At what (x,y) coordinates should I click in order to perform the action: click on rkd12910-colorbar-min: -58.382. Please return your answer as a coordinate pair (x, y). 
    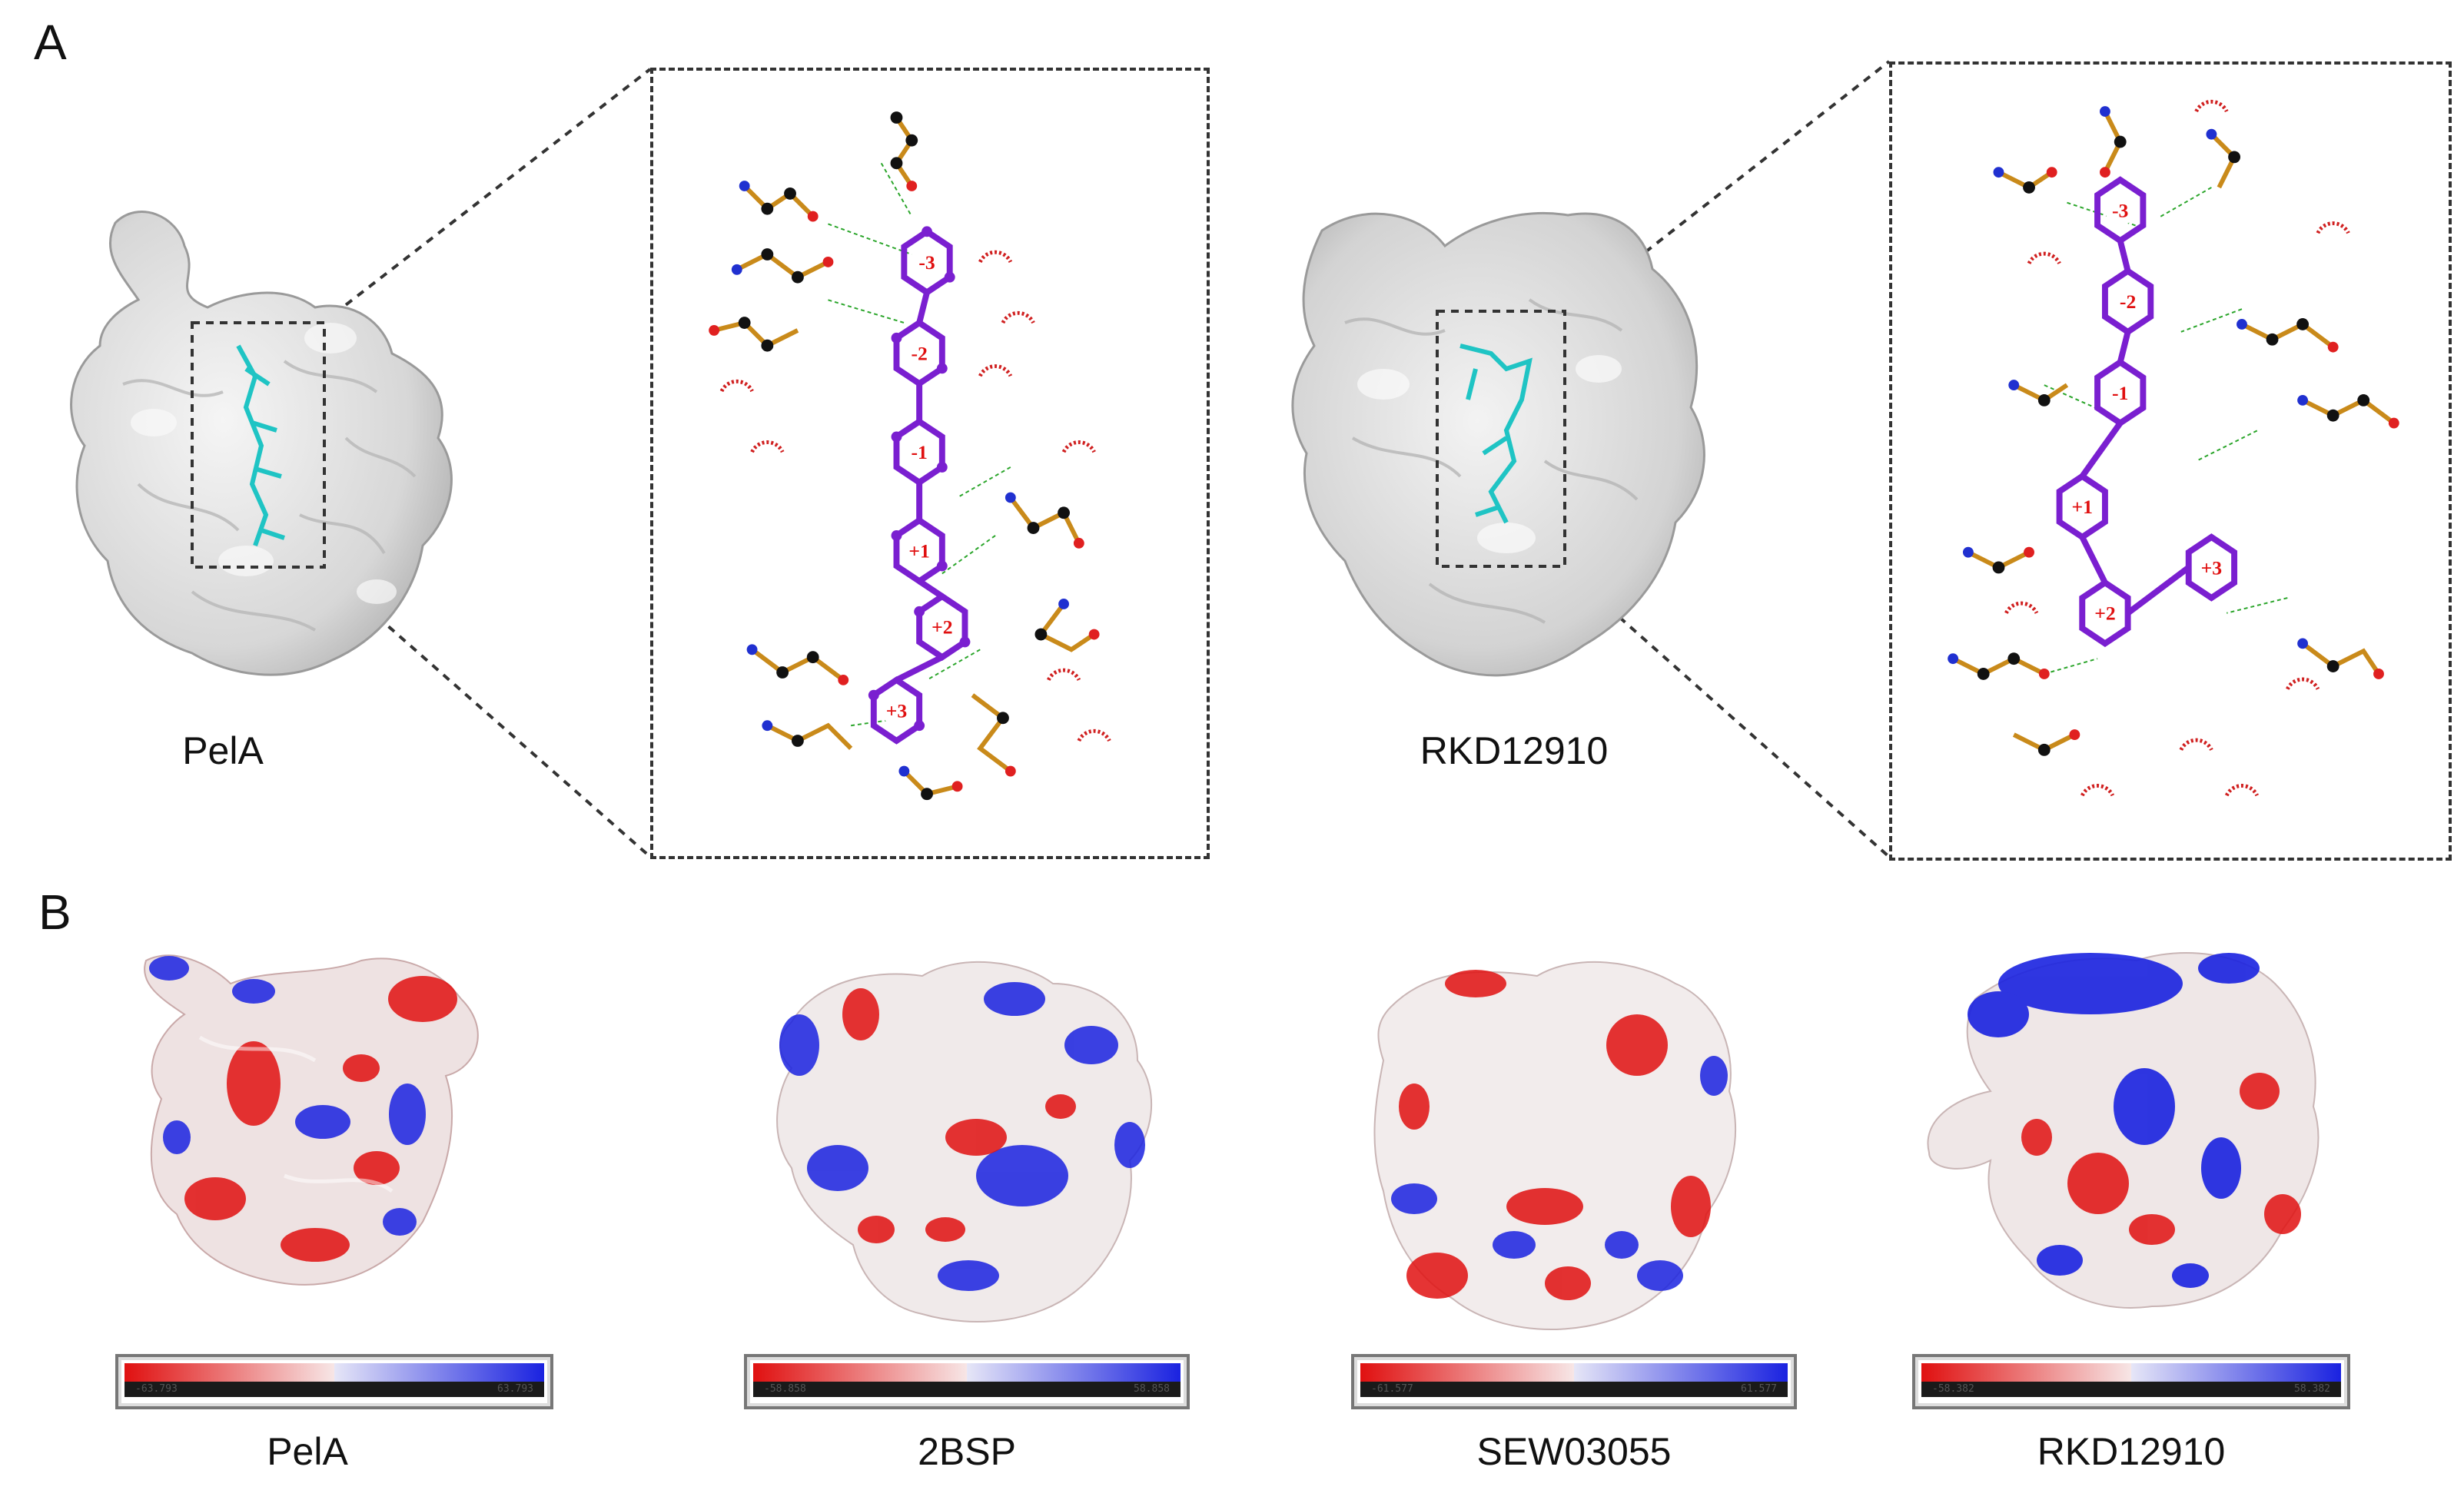
    Looking at the image, I should click on (1953, 1389).